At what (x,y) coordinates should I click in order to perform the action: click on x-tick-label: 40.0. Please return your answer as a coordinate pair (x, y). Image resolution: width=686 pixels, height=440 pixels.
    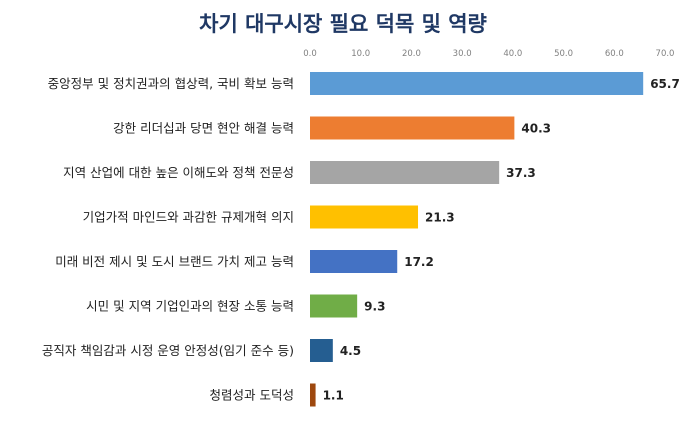
    Looking at the image, I should click on (512, 54).